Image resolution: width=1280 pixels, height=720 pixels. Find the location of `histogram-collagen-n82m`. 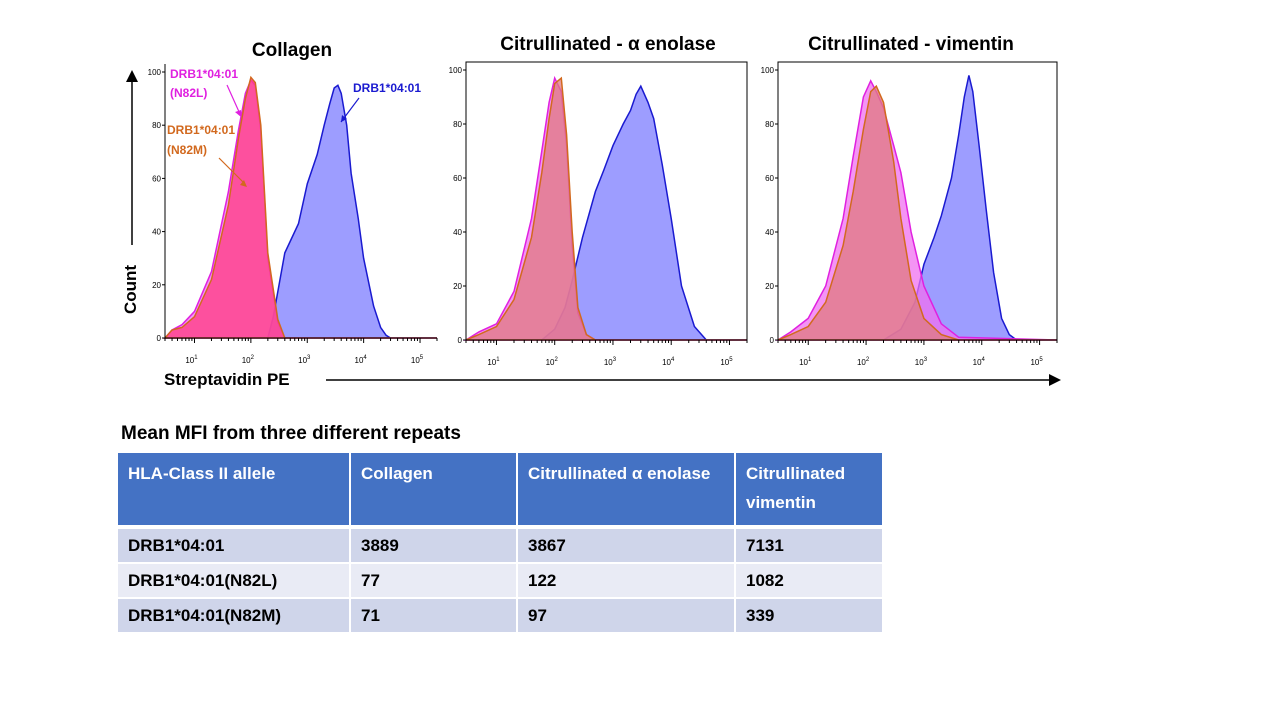

histogram-collagen-n82m is located at coordinates (300, 207).